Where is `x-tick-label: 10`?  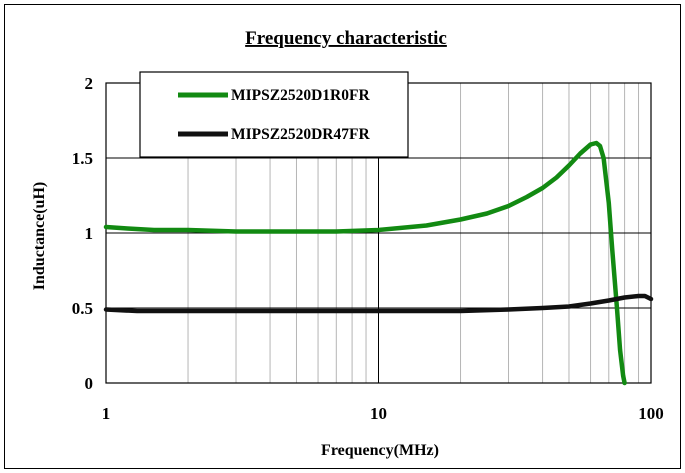 x-tick-label: 10 is located at coordinates (378, 413).